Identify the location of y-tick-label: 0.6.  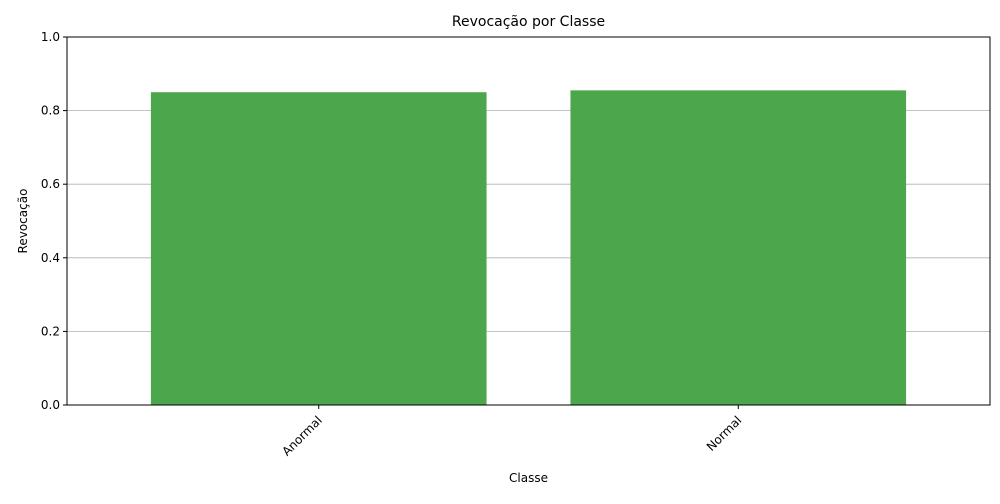
(50, 184).